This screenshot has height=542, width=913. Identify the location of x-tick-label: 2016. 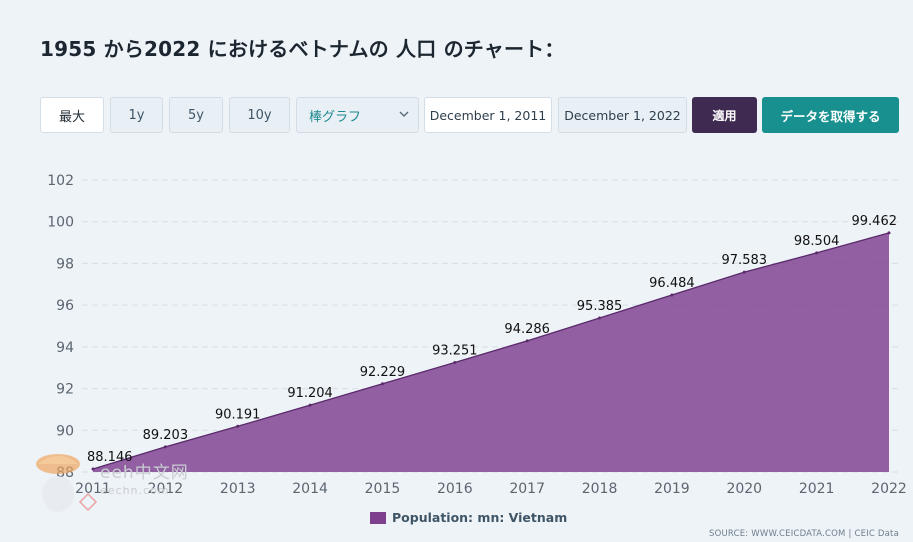
(455, 489).